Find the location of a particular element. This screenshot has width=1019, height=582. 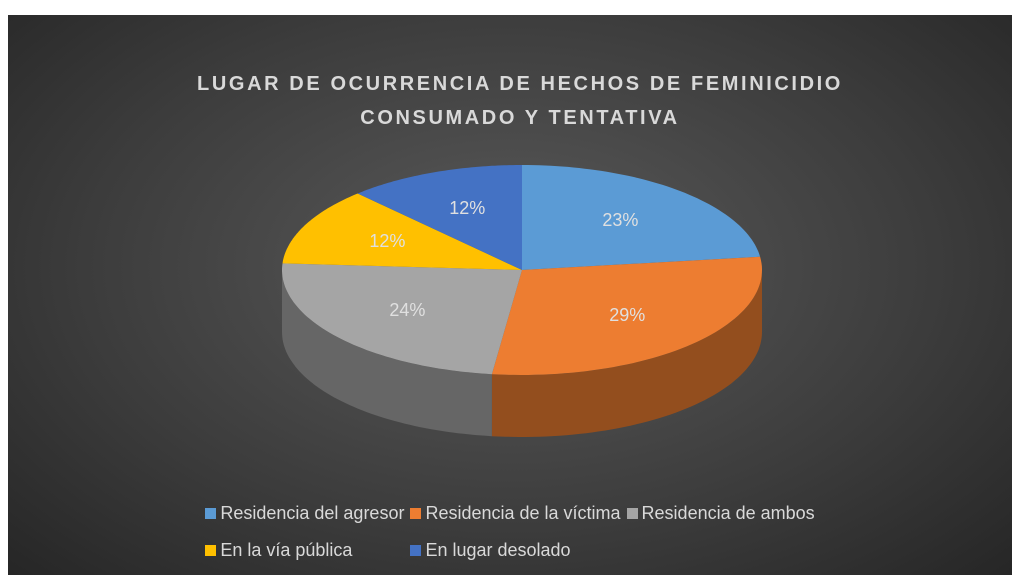

legend-label: Residencia del agresor is located at coordinates (312, 513).